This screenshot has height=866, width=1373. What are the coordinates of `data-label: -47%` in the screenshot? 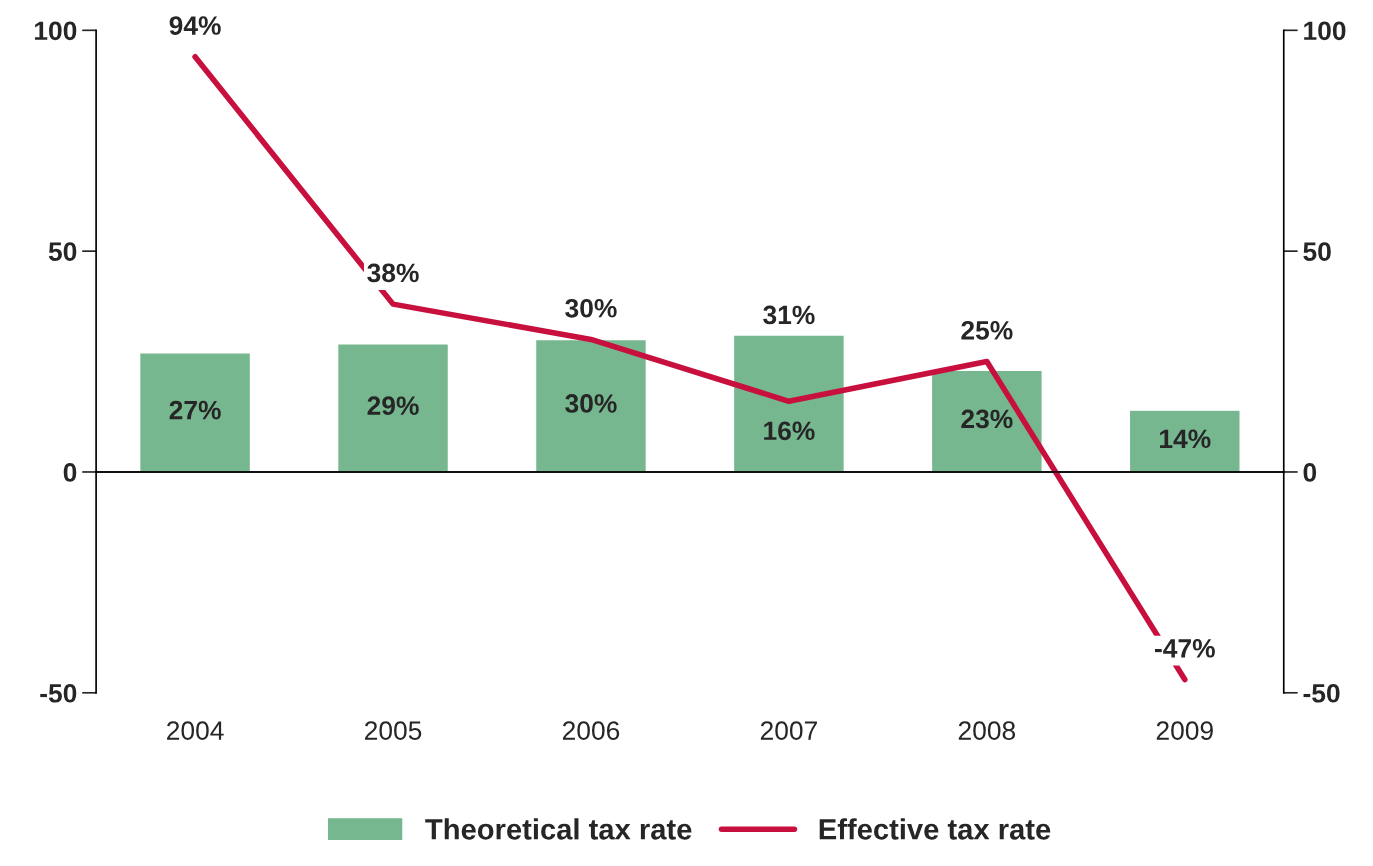 It's located at (1185, 648).